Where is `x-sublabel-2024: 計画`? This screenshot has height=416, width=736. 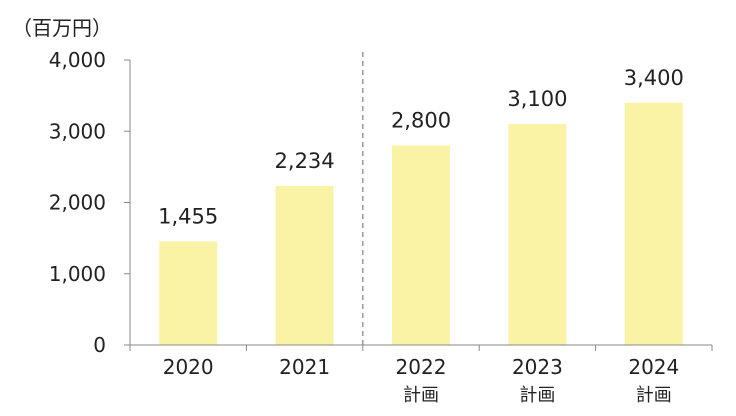
x-sublabel-2024: 計画 is located at coordinates (654, 395).